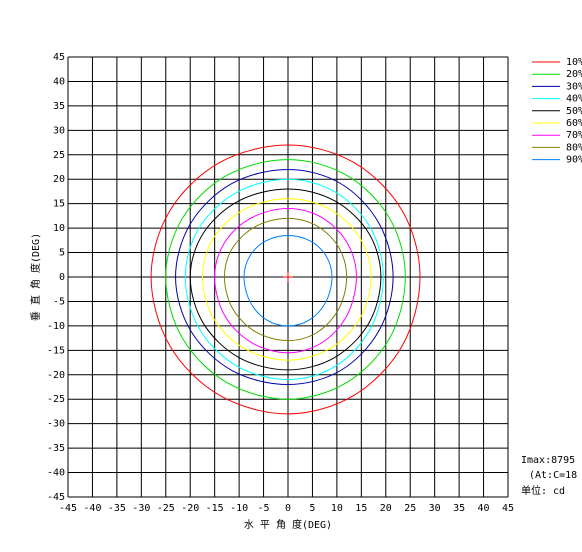 This screenshot has height=552, width=582. I want to click on x-tick-label: -15, so click(215, 508).